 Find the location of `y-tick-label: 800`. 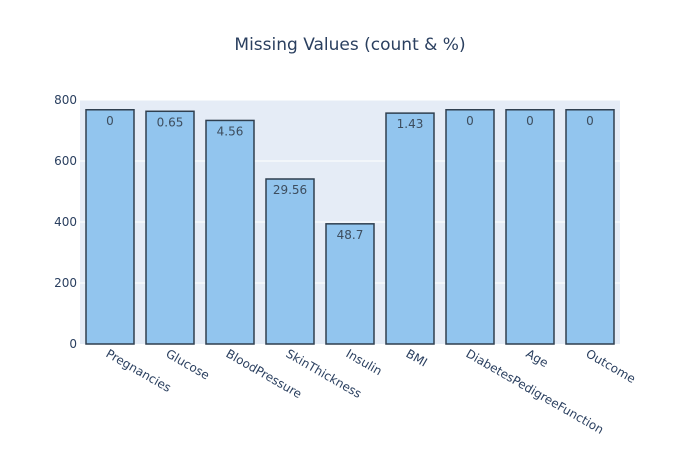

y-tick-label: 800 is located at coordinates (65, 100).